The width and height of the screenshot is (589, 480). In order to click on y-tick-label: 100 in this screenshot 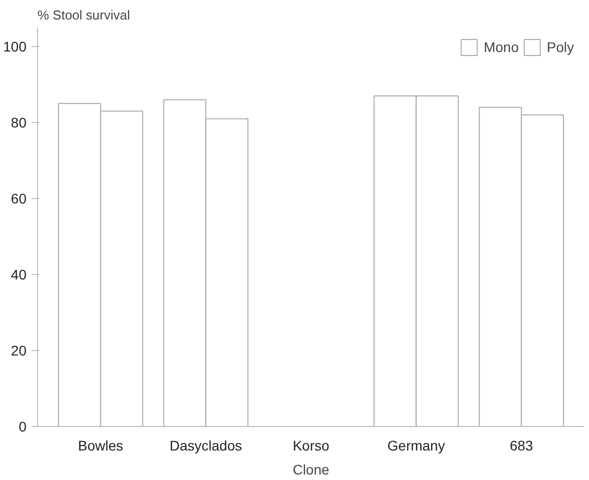, I will do `click(15, 46)`.